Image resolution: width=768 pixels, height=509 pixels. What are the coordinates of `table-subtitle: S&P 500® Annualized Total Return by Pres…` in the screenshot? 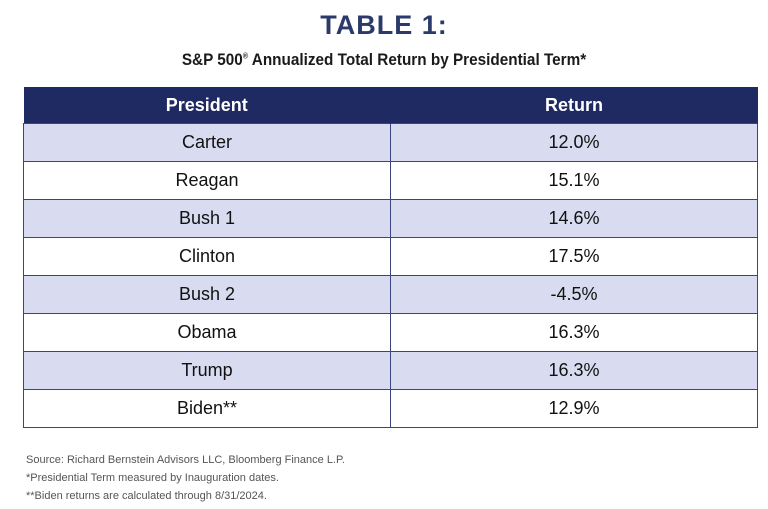 It's located at (383, 60).